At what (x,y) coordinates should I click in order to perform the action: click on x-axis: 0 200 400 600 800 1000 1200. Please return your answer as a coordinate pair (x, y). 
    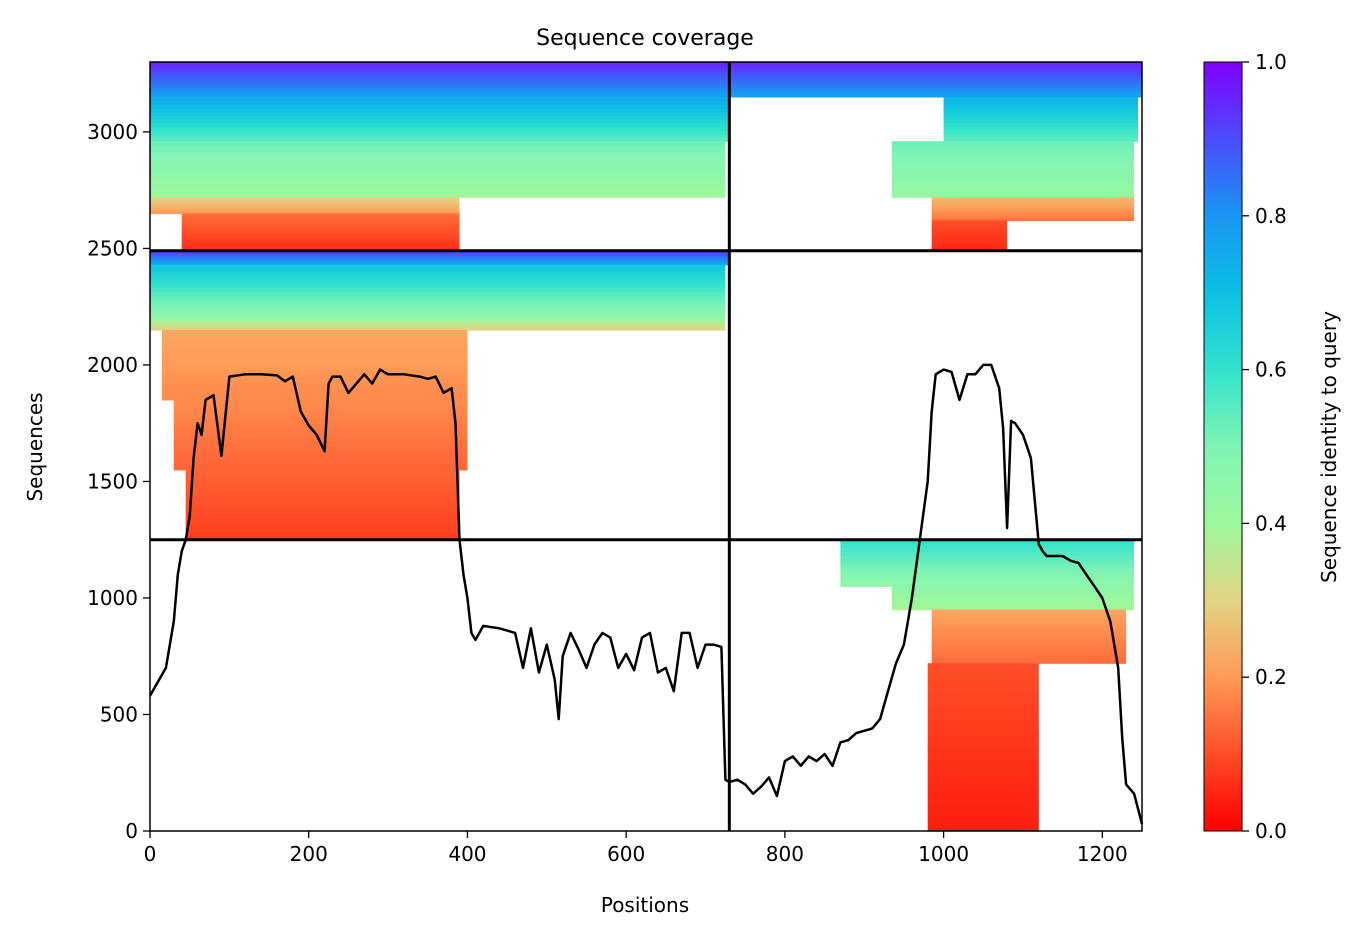
    Looking at the image, I should click on (636, 848).